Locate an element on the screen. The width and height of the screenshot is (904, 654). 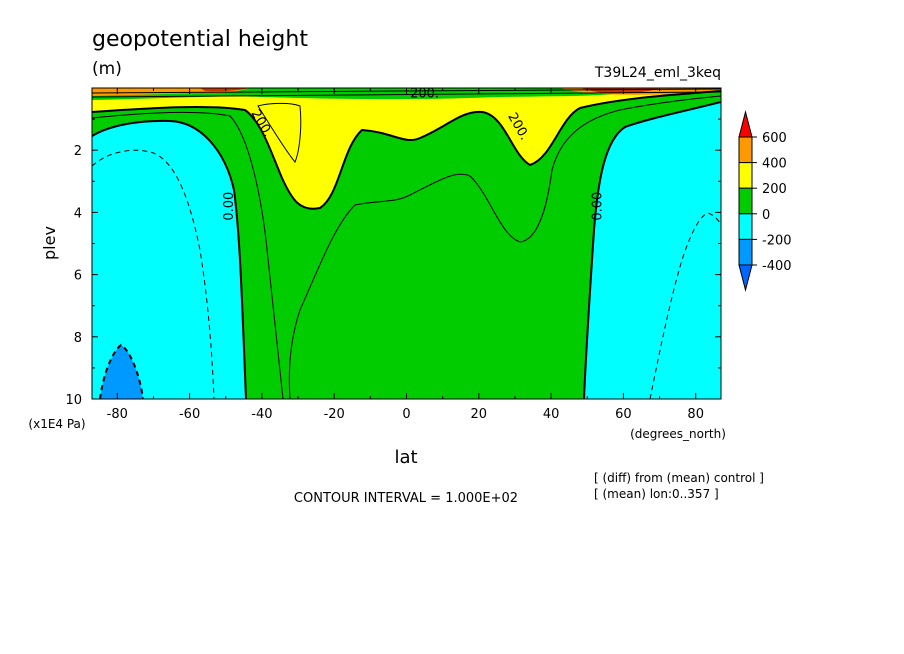
fill-neg-right is located at coordinates (652, 250).